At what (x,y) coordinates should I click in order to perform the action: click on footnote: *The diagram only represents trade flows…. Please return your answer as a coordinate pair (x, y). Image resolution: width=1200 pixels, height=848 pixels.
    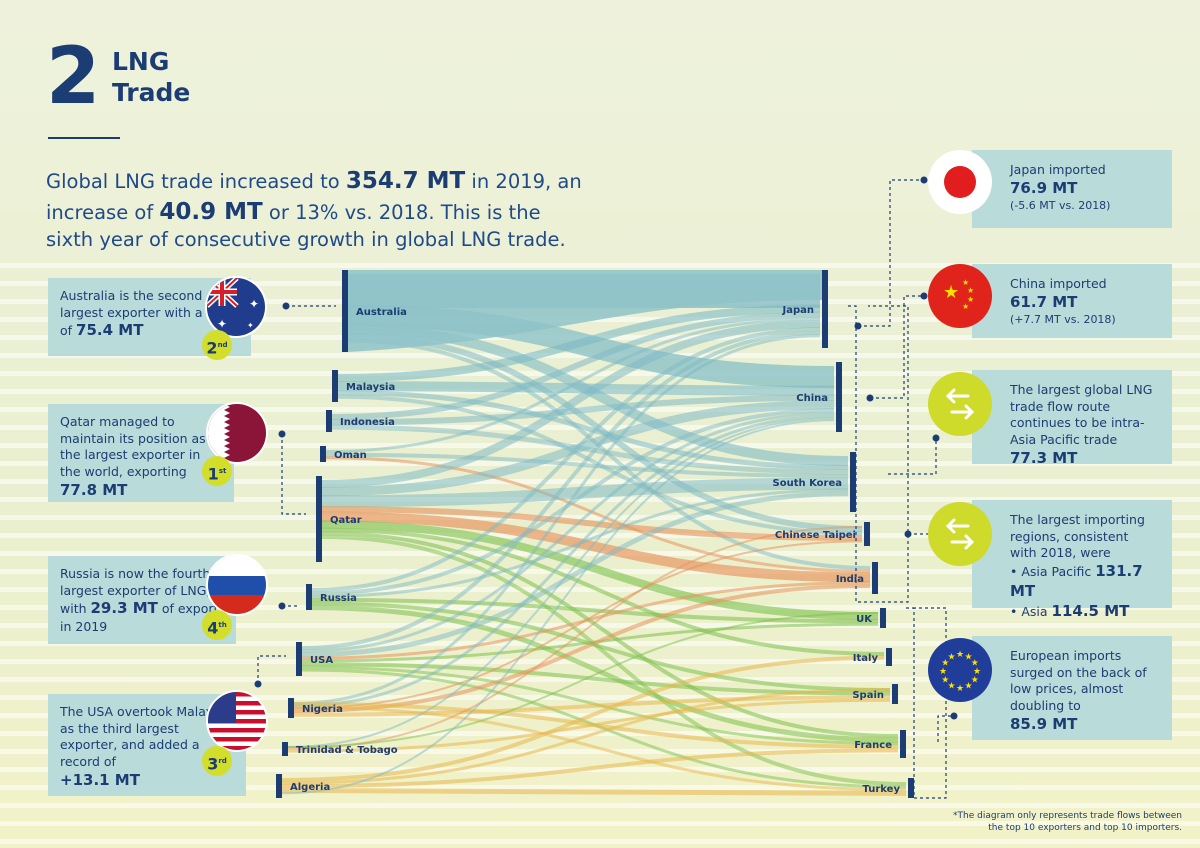
    Looking at the image, I should click on (1067, 822).